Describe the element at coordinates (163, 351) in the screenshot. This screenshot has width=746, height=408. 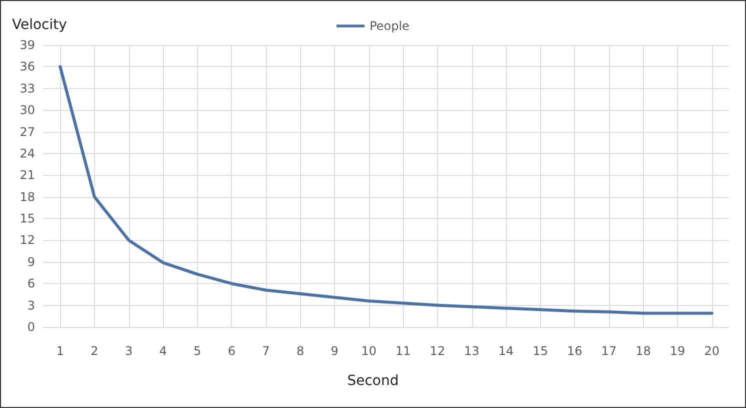
I see `x-tick-label: 4` at that location.